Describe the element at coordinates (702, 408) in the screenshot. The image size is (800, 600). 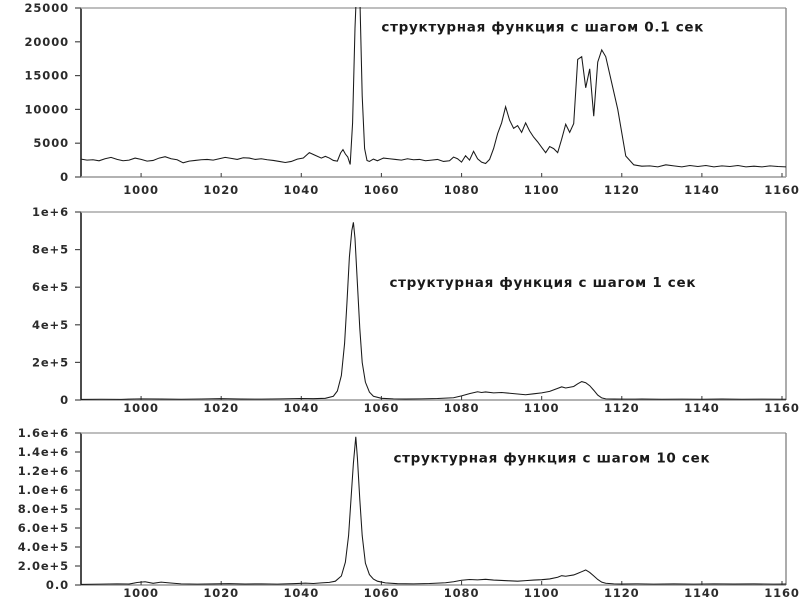
I see `x-tick-label-1-7: 1140` at that location.